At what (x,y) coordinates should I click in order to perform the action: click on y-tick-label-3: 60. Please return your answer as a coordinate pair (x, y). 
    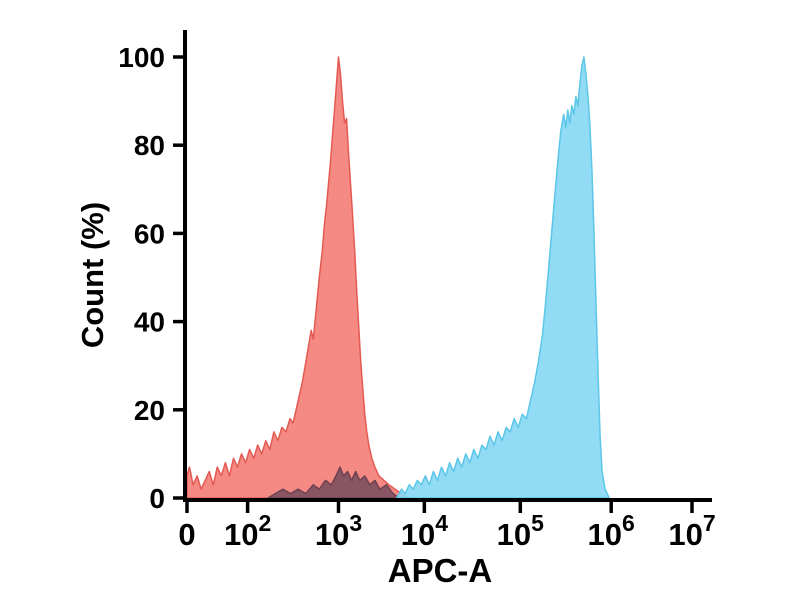
    Looking at the image, I should click on (149, 233).